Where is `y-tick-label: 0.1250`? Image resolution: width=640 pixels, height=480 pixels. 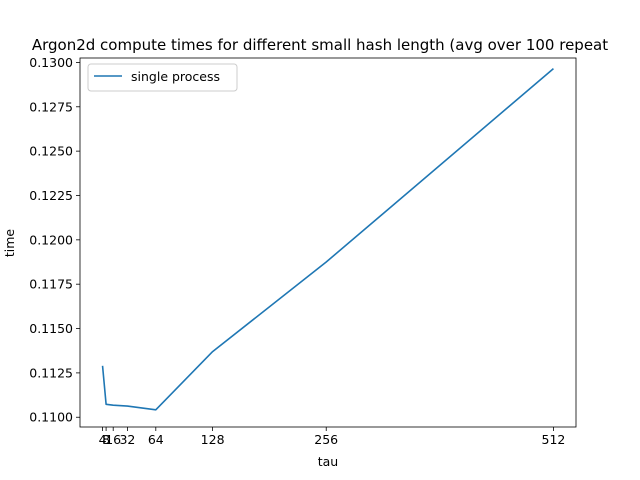
y-tick-label: 0.1250 is located at coordinates (51, 151).